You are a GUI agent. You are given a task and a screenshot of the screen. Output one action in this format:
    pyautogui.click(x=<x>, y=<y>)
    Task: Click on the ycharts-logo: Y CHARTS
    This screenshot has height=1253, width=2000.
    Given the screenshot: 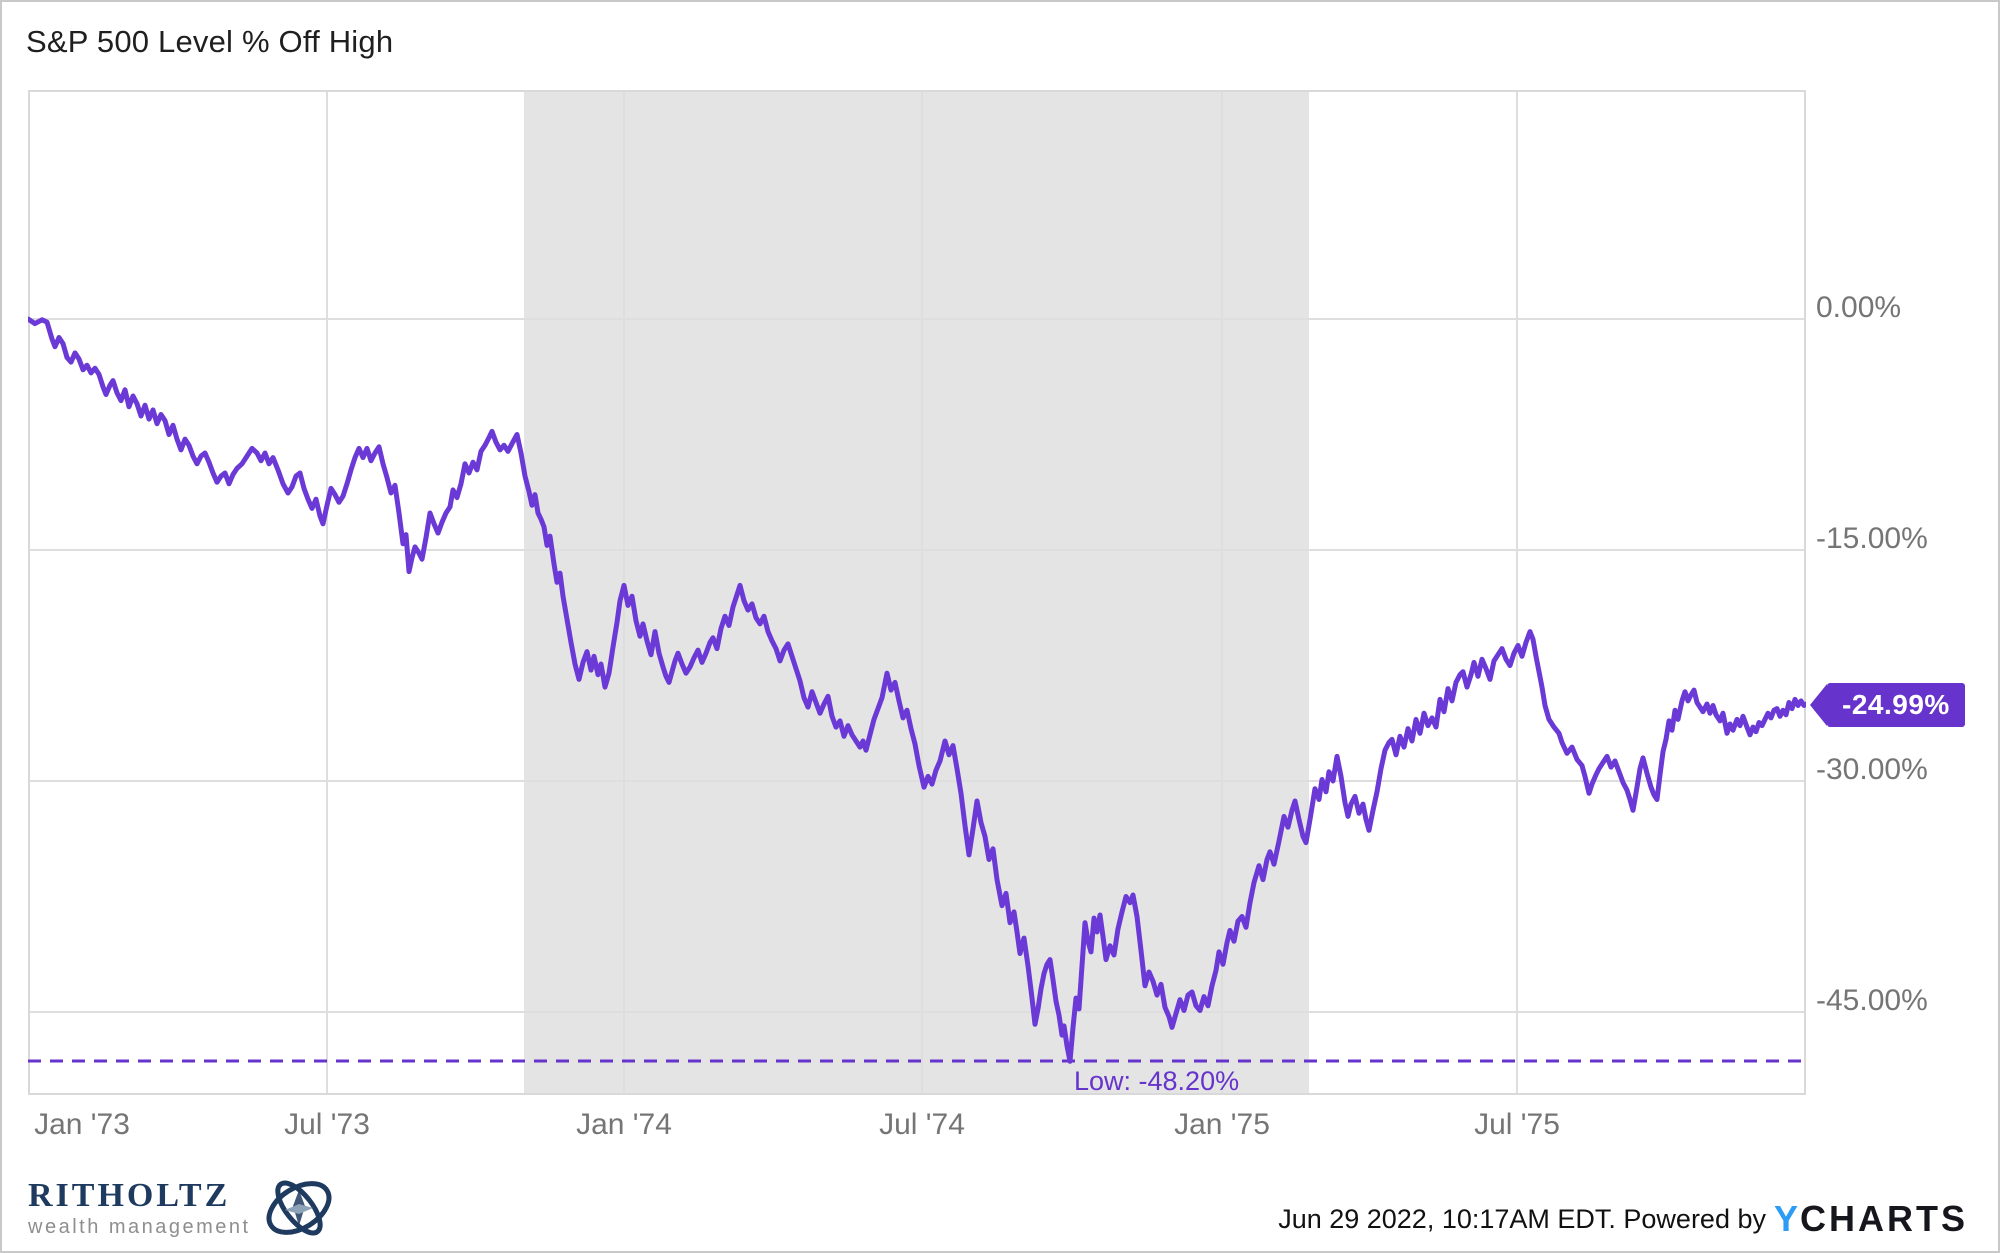 What is the action you would take?
    pyautogui.click(x=1871, y=1219)
    